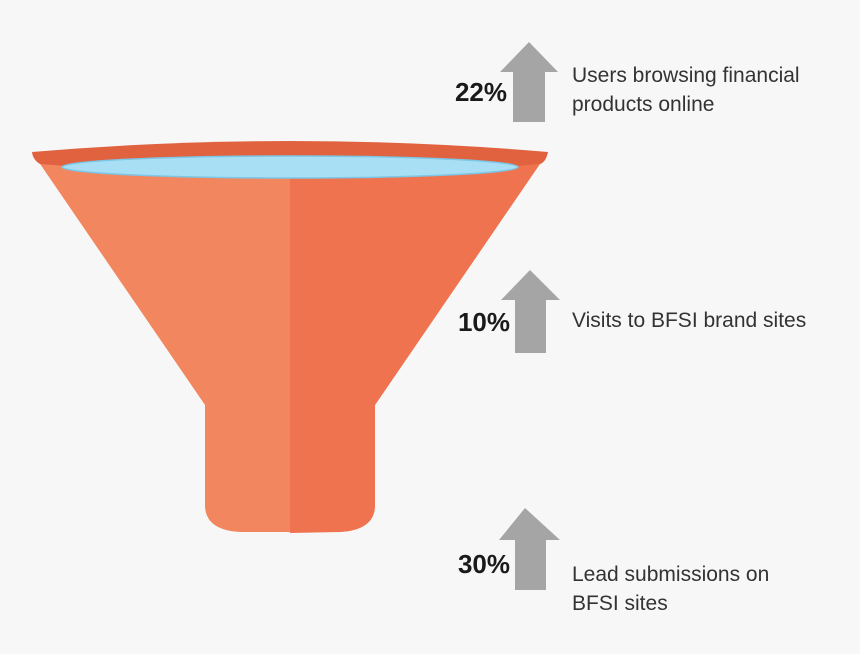  I want to click on percent: 30%, so click(484, 564).